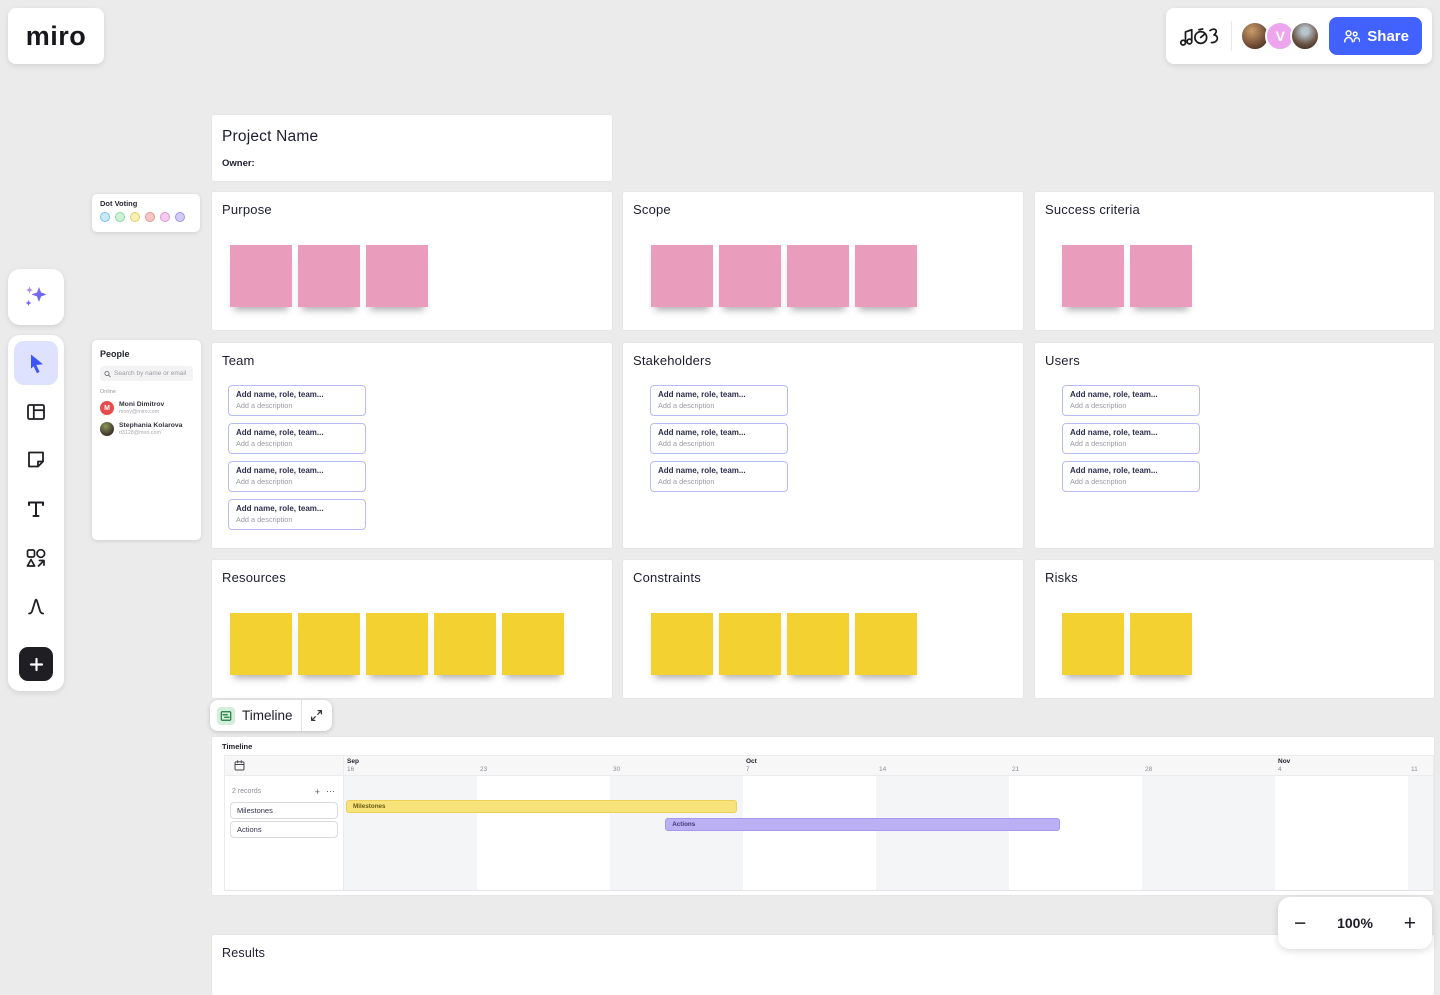 The width and height of the screenshot is (1440, 995). What do you see at coordinates (120, 217) in the screenshot?
I see `vote-dot-green` at bounding box center [120, 217].